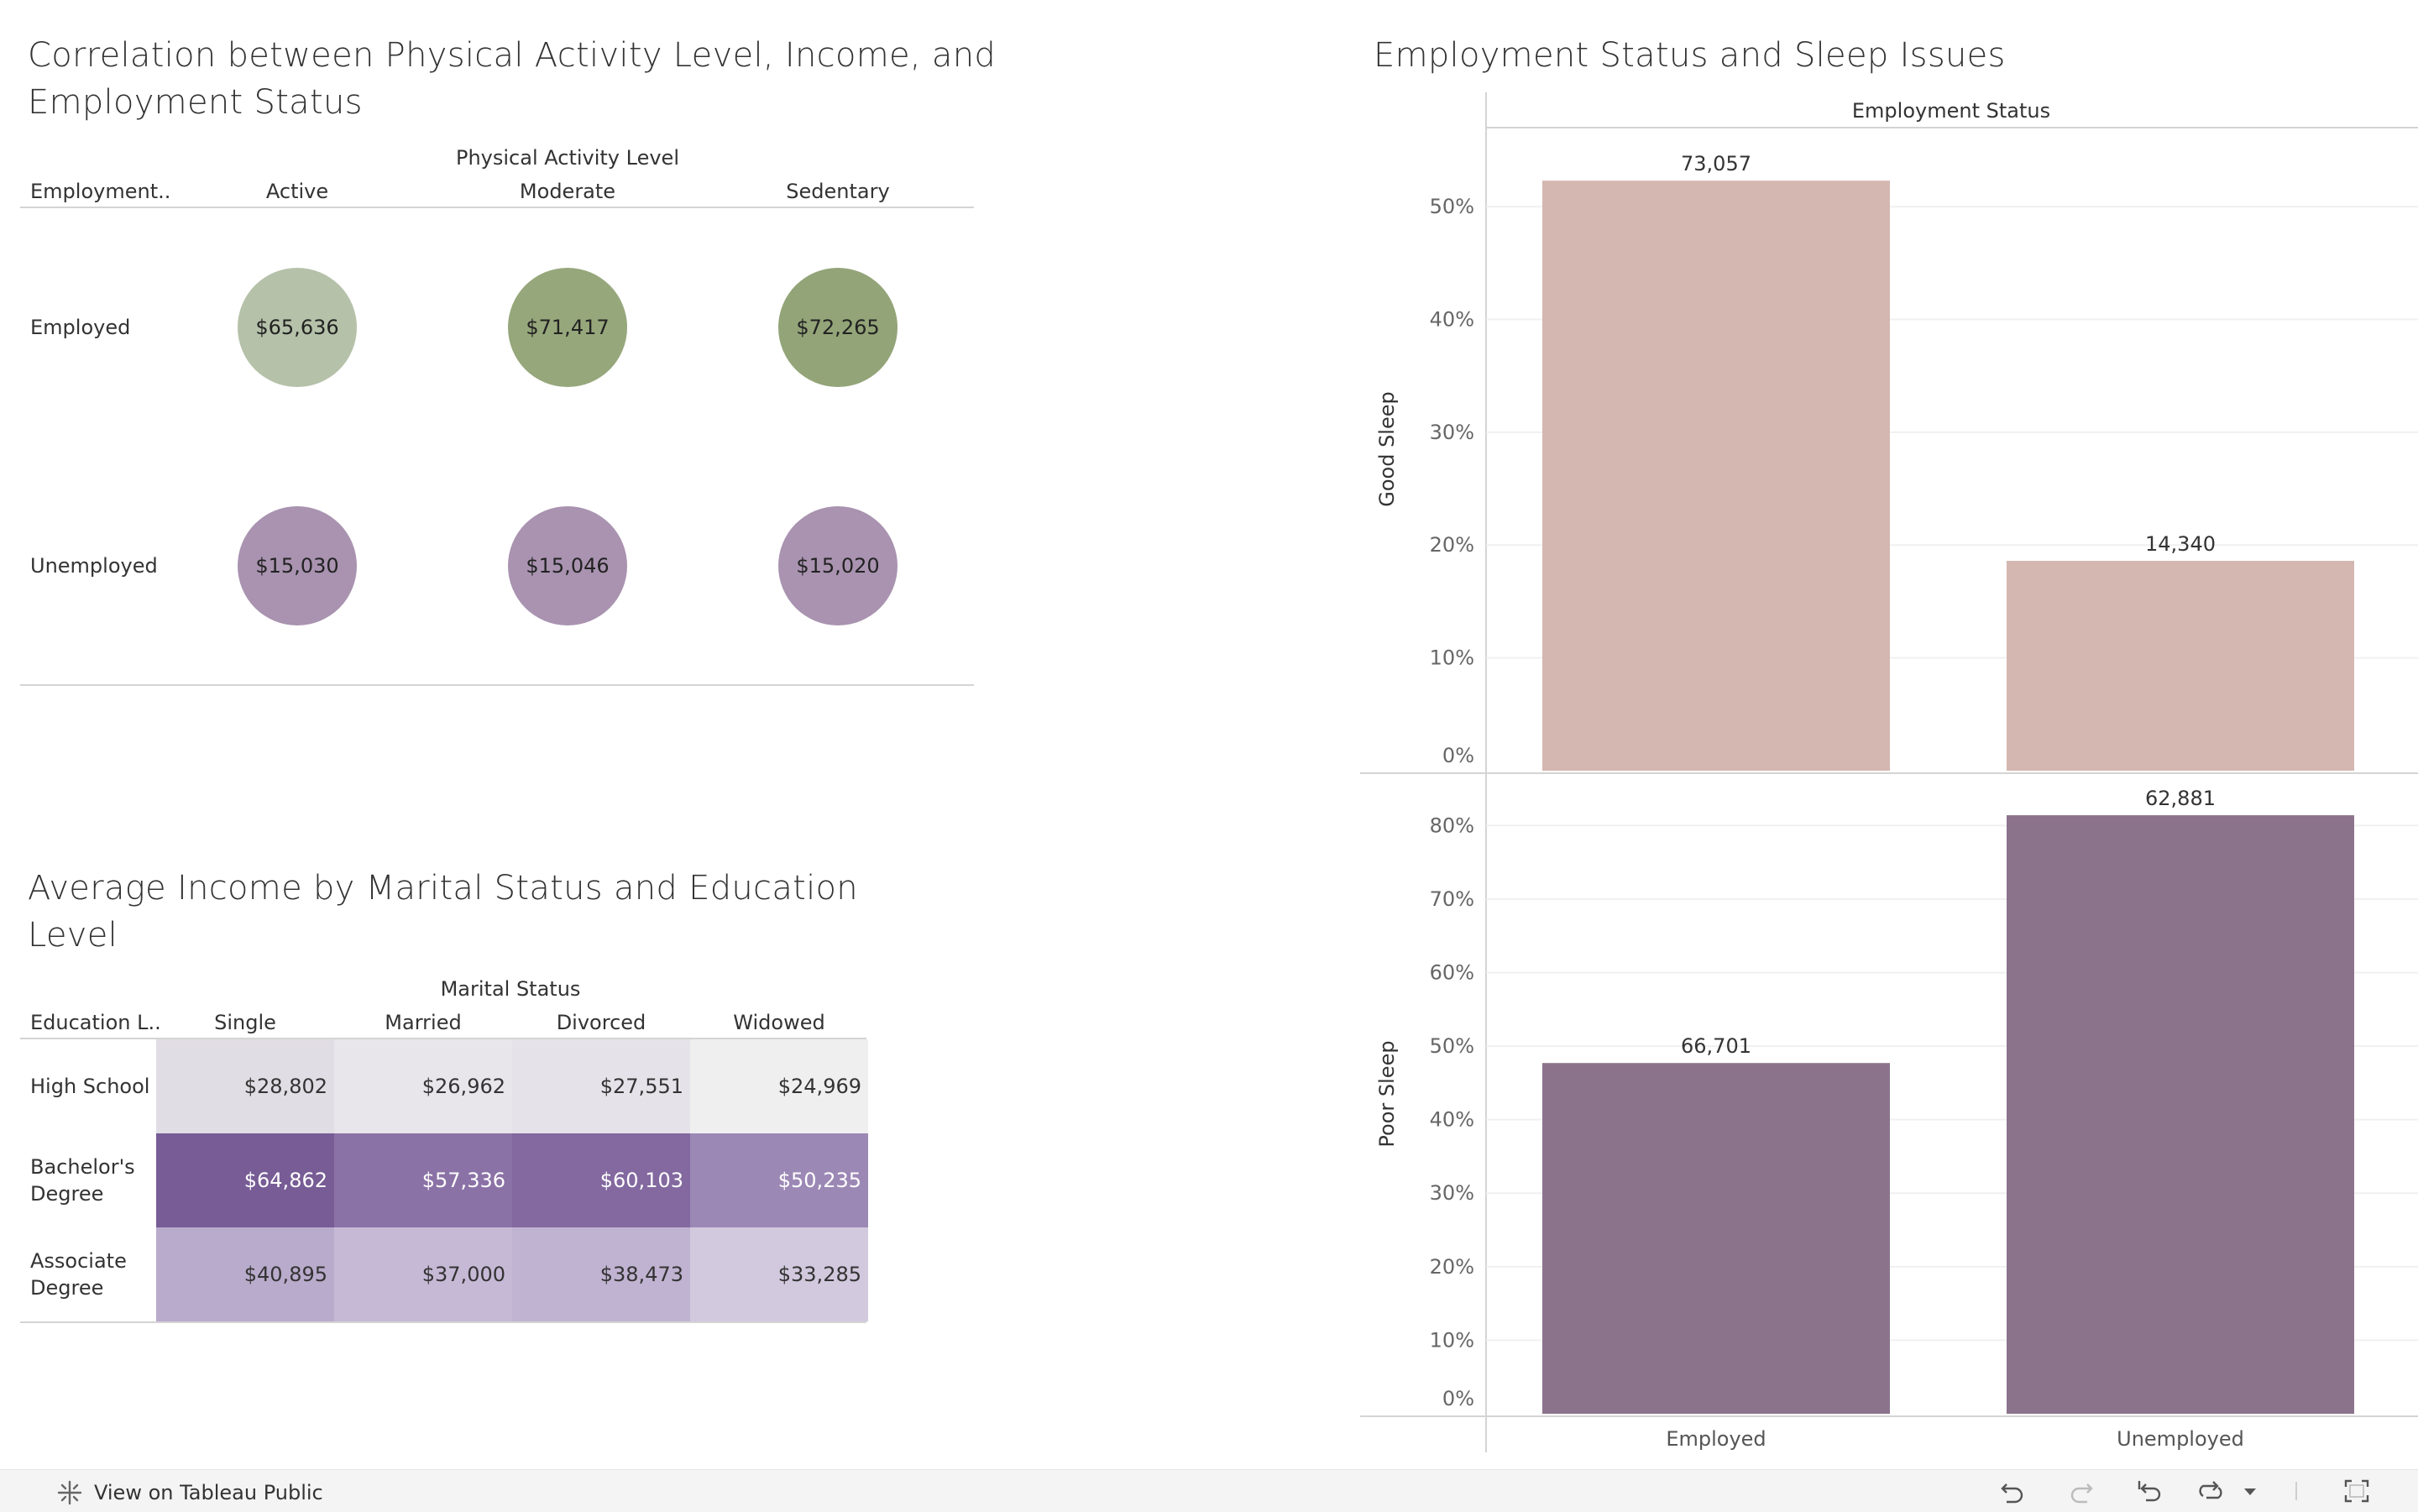  I want to click on heatmap-bottom-divider, so click(443, 1322).